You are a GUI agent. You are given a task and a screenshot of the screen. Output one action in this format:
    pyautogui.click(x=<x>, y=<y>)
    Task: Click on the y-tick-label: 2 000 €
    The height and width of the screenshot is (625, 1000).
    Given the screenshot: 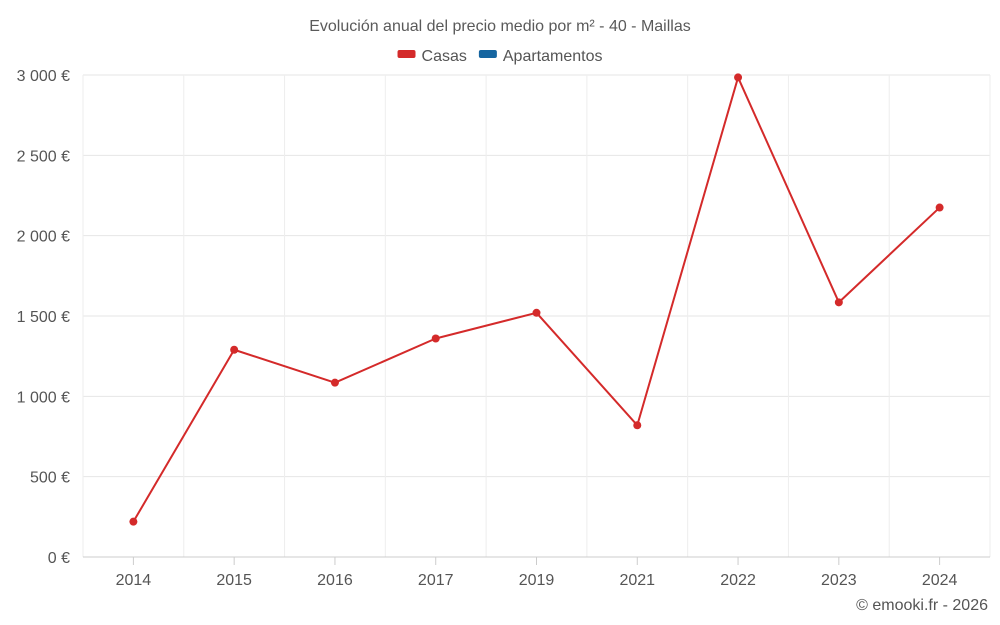 What is the action you would take?
    pyautogui.click(x=43, y=237)
    